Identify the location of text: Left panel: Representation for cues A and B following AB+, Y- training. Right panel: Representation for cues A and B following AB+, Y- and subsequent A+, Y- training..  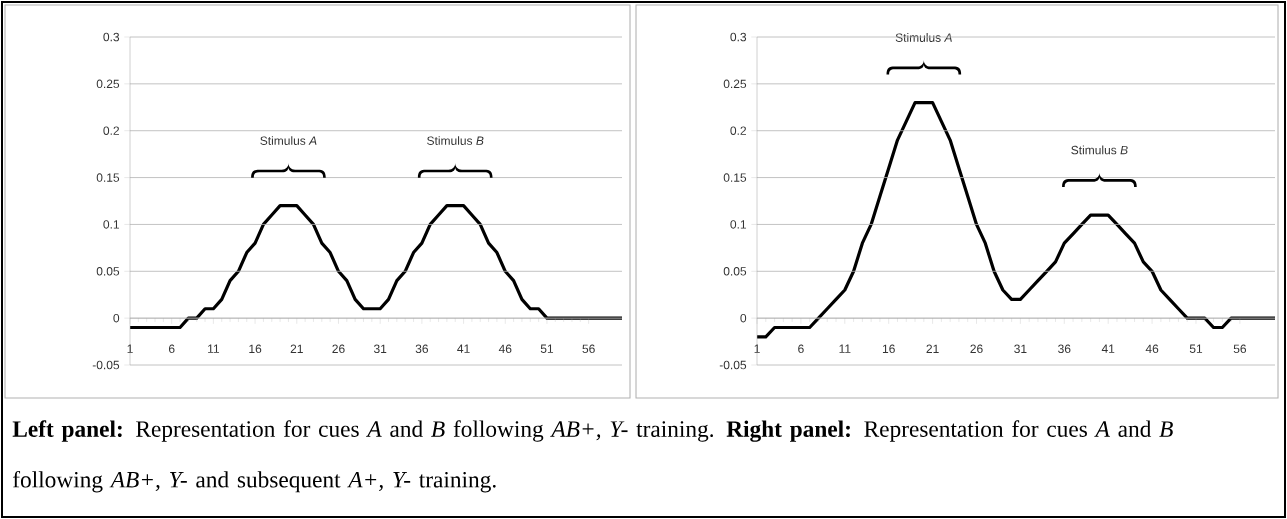
(592, 456).